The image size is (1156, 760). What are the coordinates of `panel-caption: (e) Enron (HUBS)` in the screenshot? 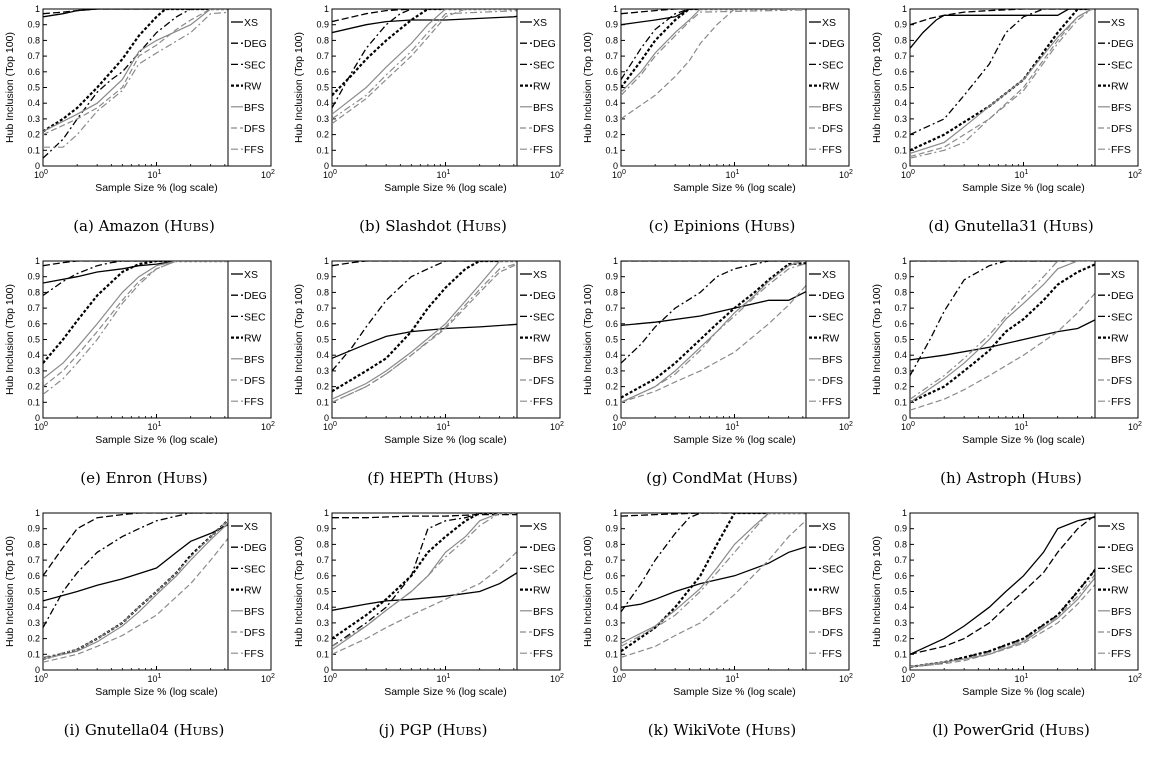 It's located at (143, 478).